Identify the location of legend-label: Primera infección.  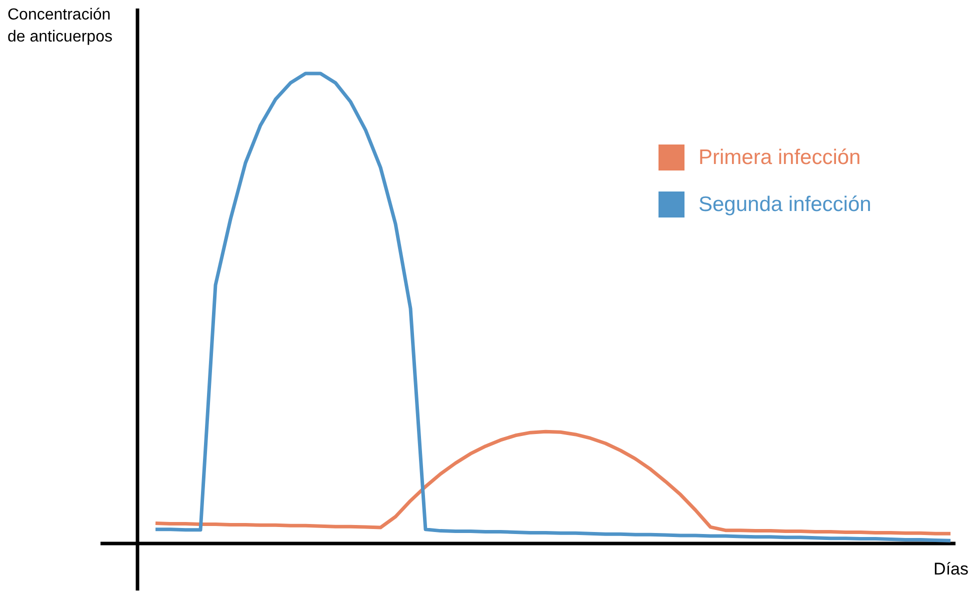
(779, 157).